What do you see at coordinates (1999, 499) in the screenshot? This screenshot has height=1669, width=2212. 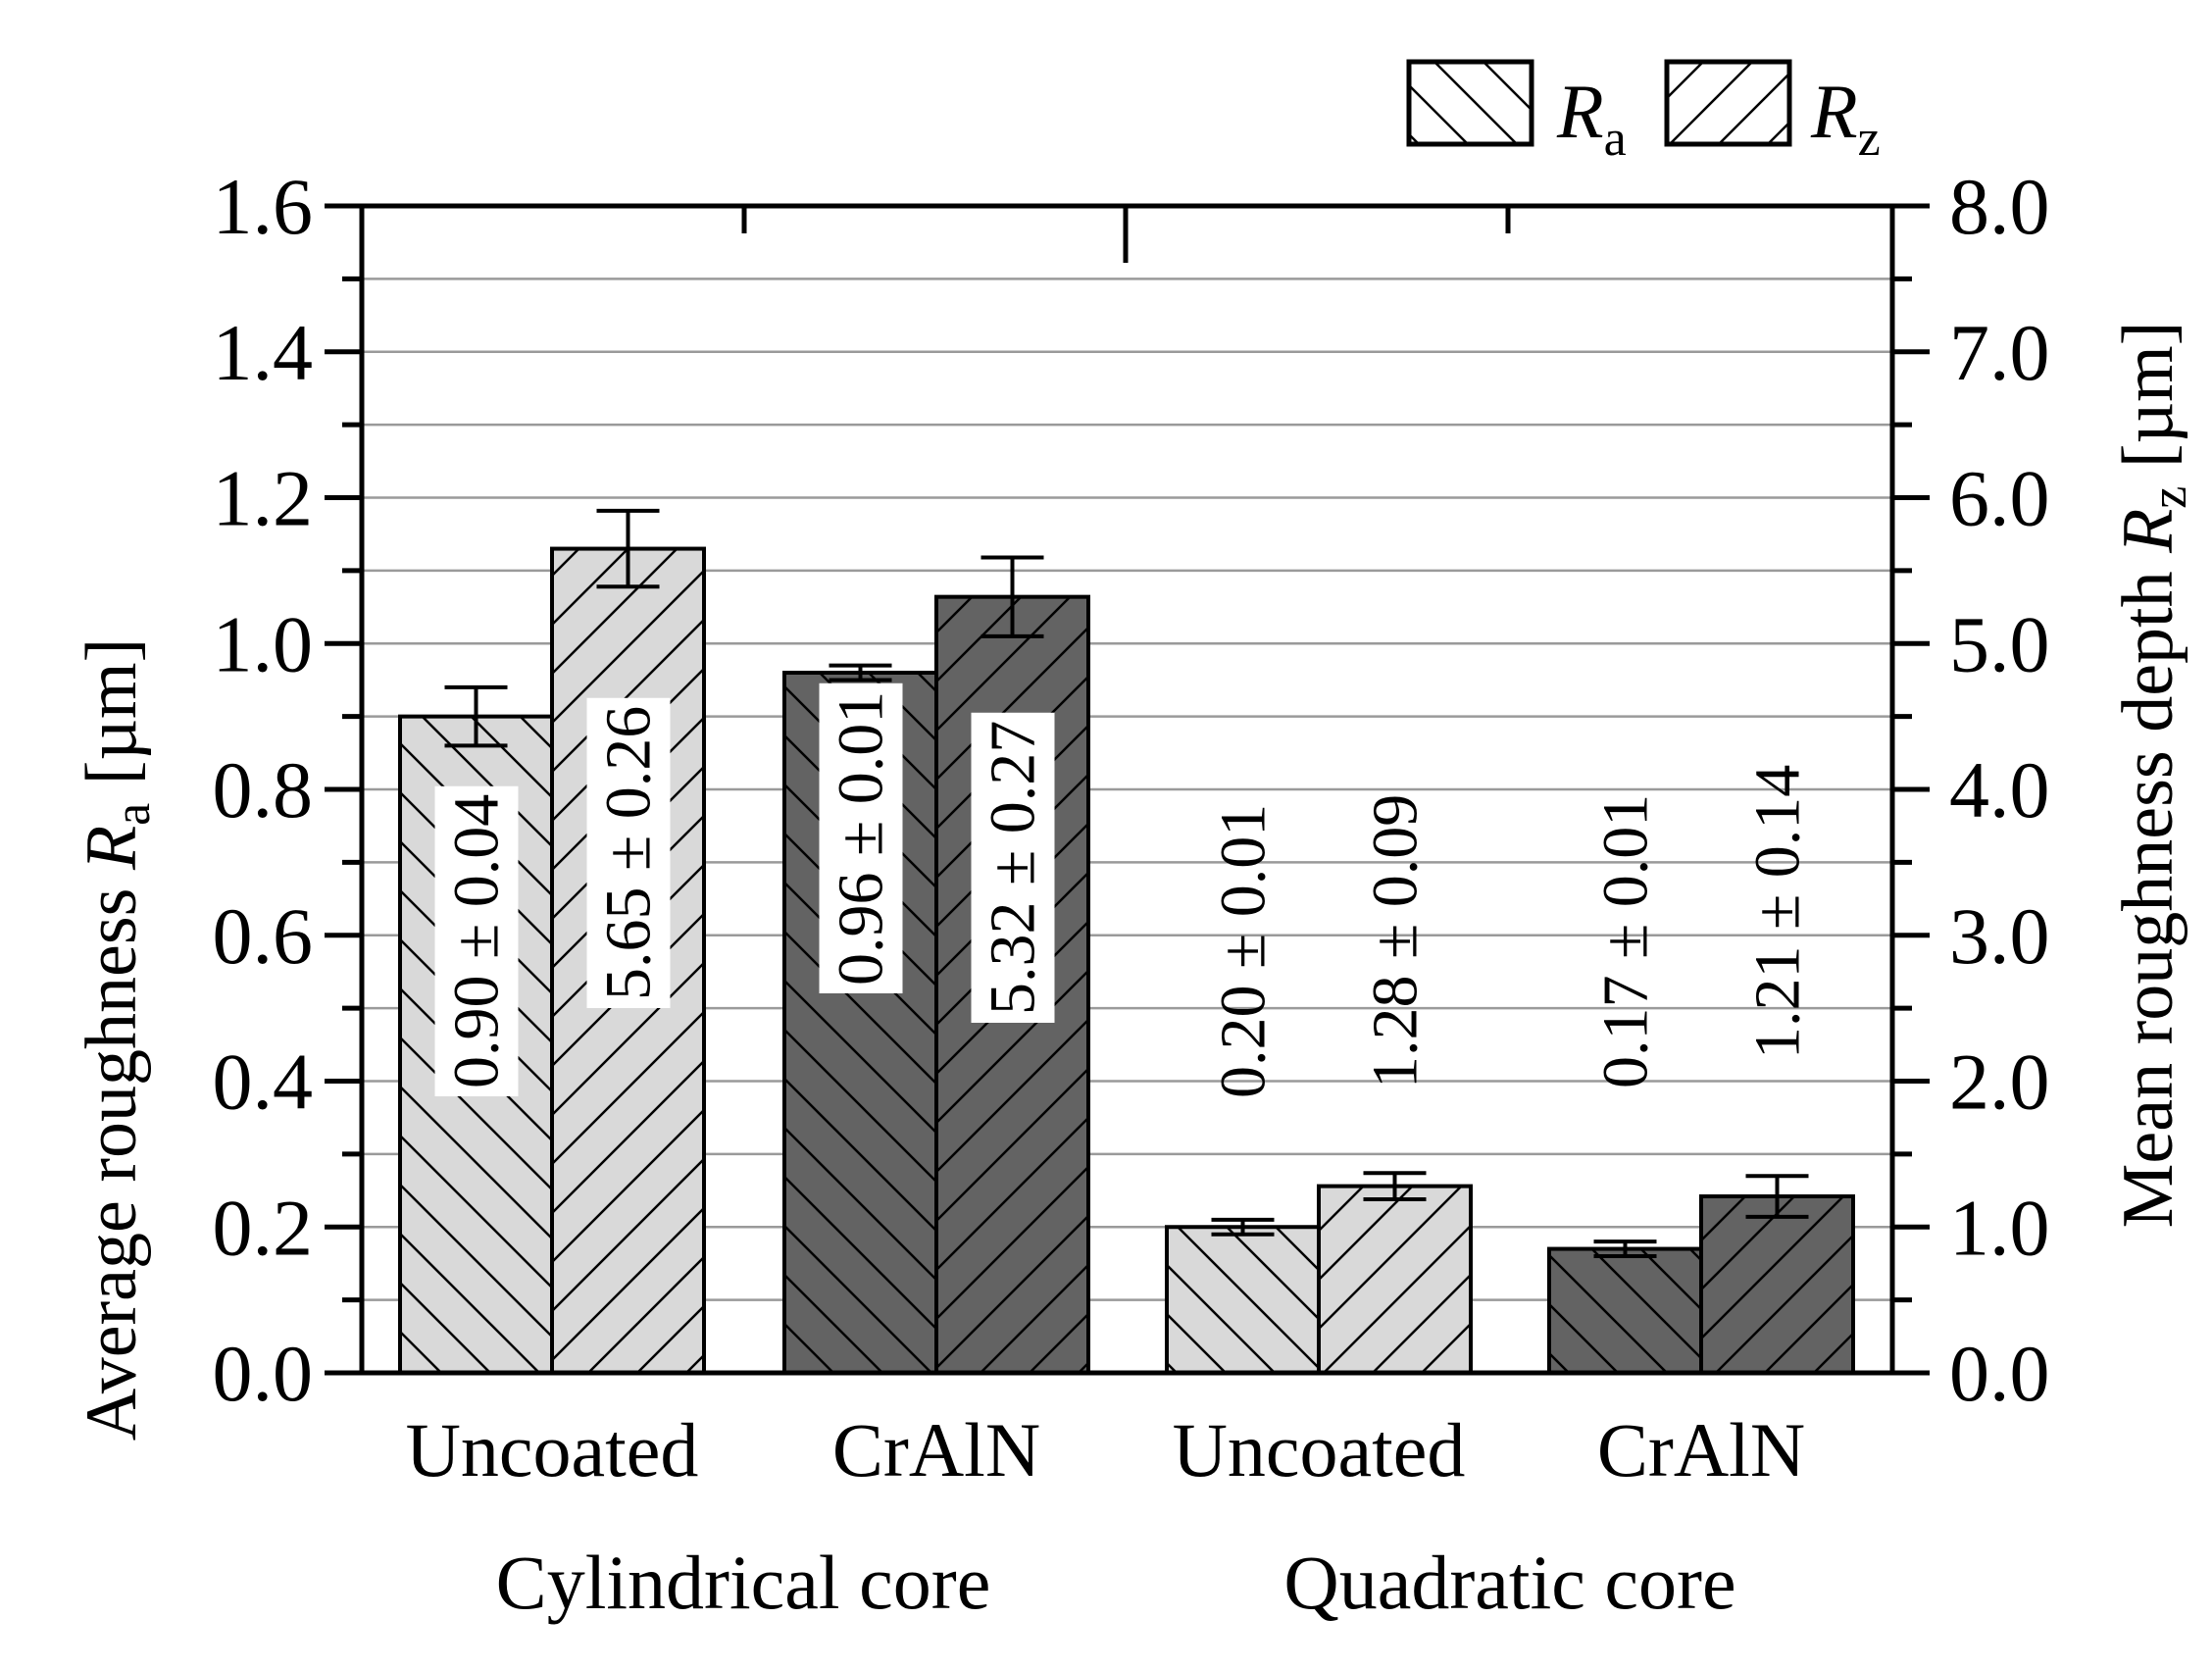 I see `y-right-tick-label: 6.0` at bounding box center [1999, 499].